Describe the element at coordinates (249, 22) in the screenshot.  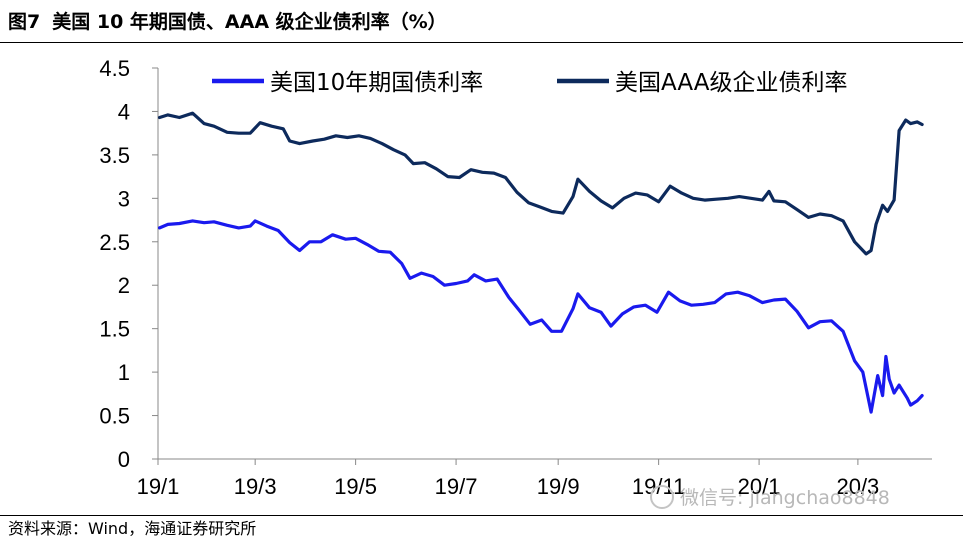
I see `figure-title-text: 美国 10 年期国债、AAA 级企业债利率（%）` at that location.